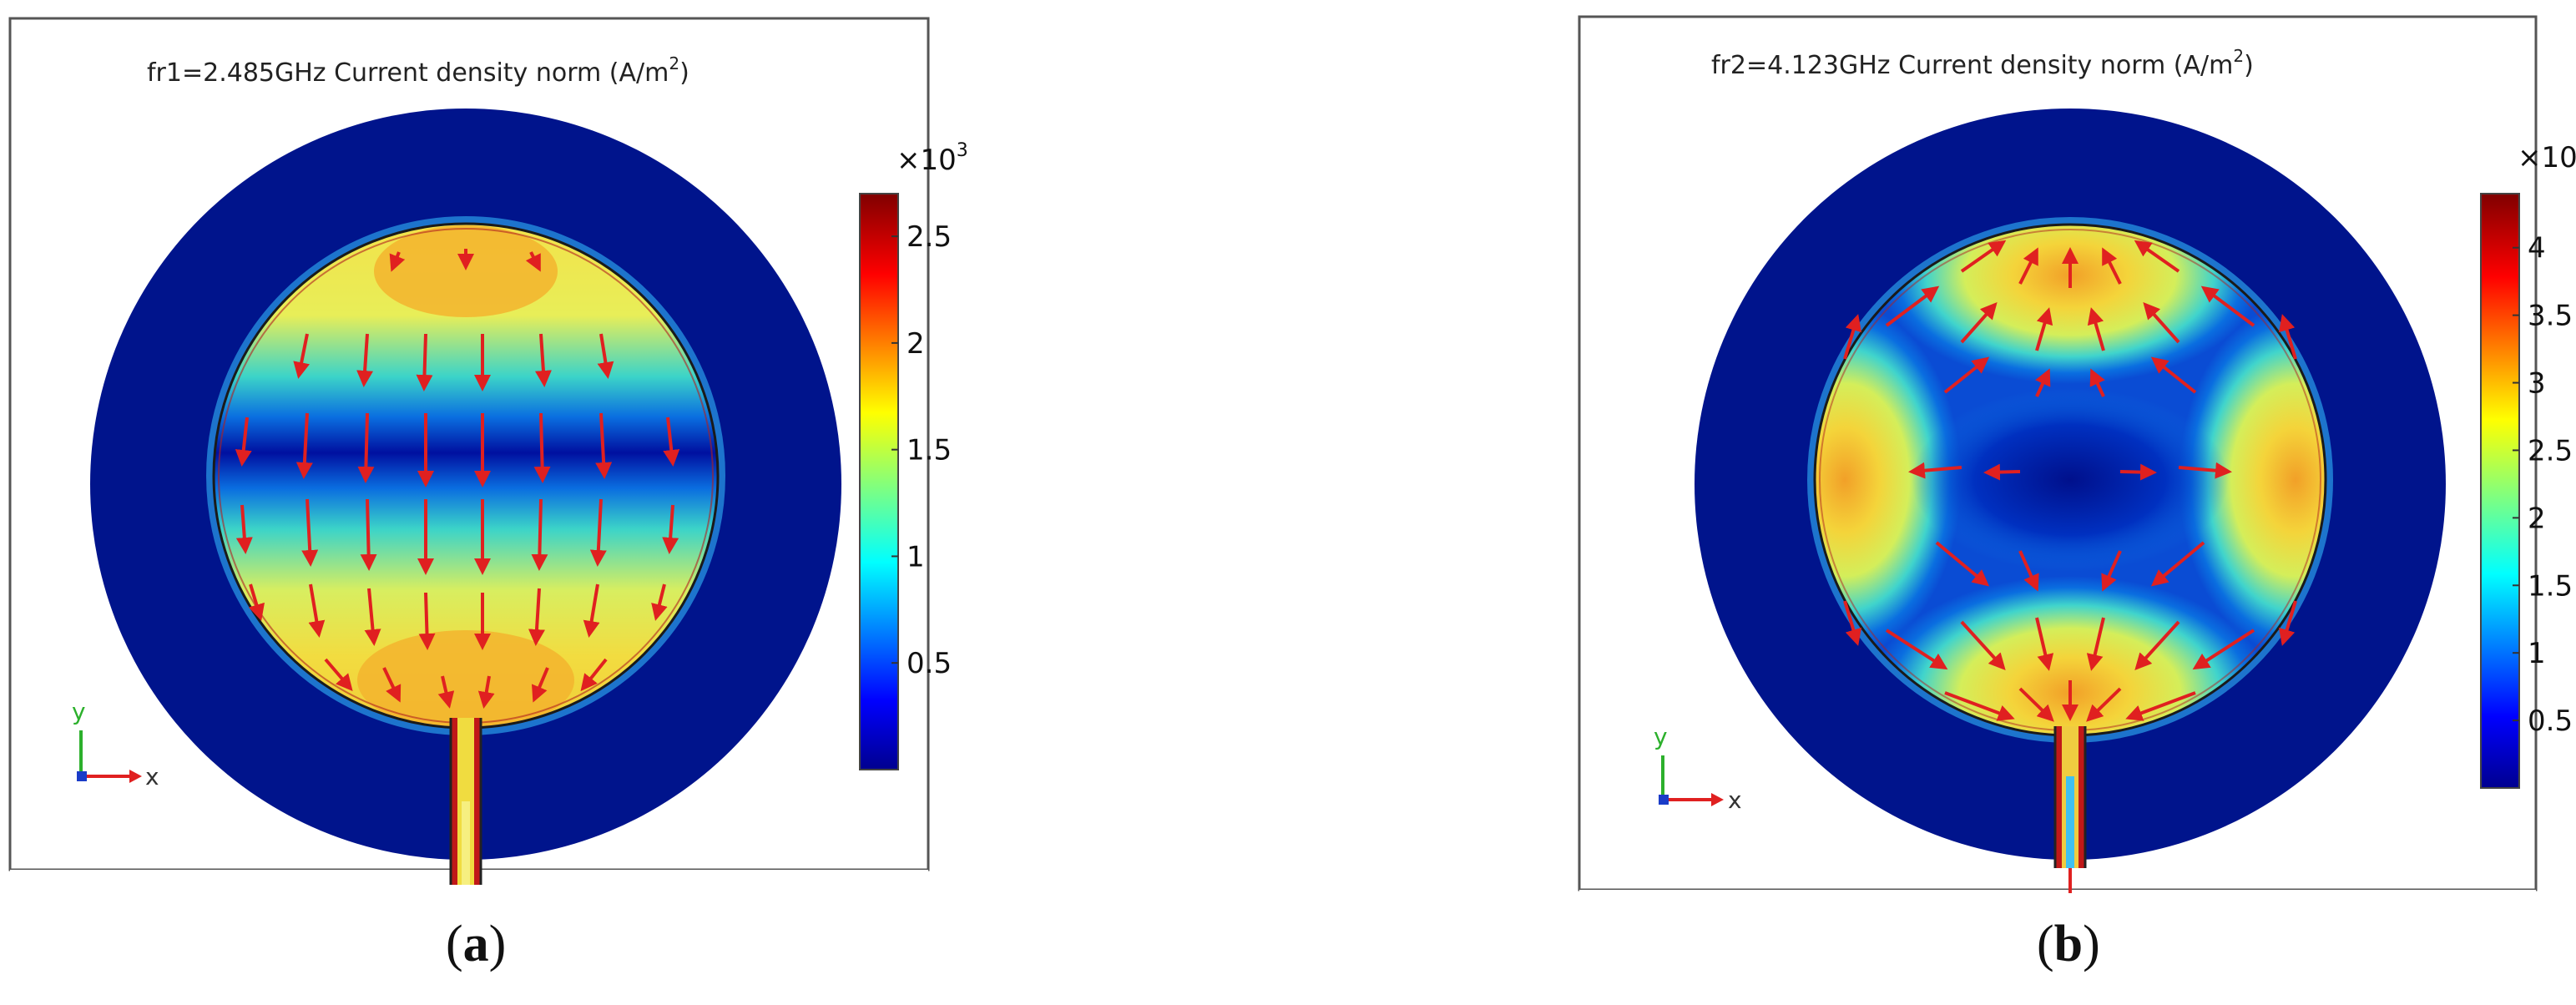  I want to click on colorbar-ticks-a: 2.5 2 1.5 1 0.5, so click(921, 450).